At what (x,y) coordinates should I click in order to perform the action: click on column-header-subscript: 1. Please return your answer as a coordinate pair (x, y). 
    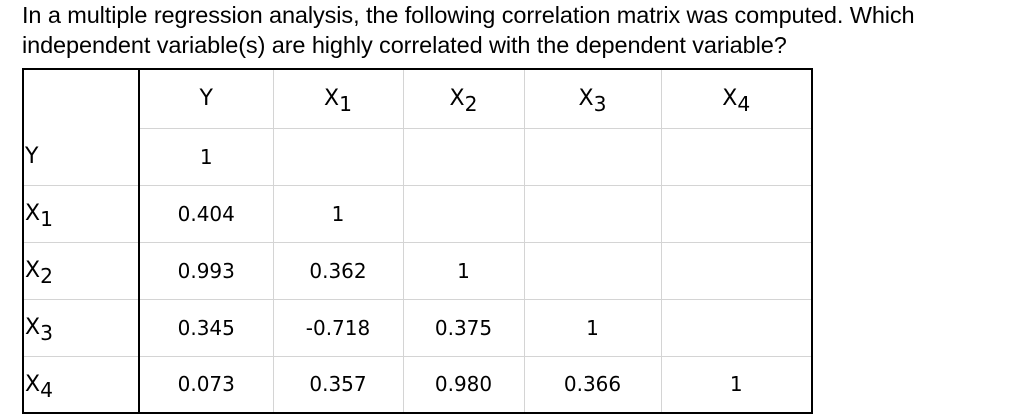
    Looking at the image, I should click on (345, 104).